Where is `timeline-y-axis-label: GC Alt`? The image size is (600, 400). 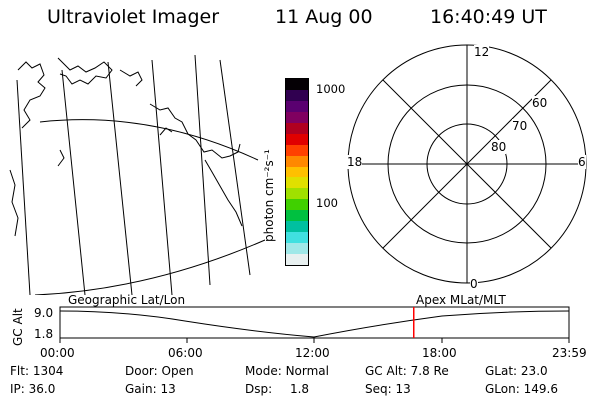 timeline-y-axis-label: GC Alt is located at coordinates (18, 327).